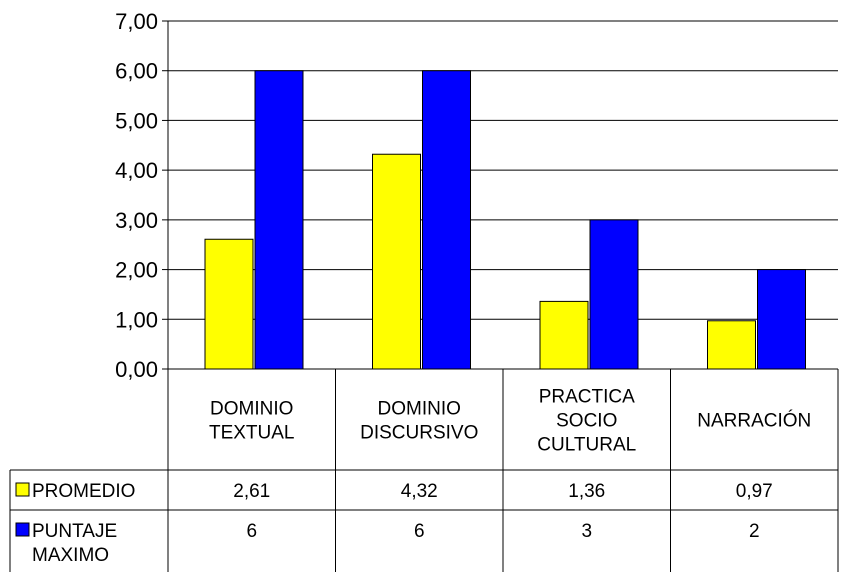  Describe the element at coordinates (586, 531) in the screenshot. I see `table-value: 3` at that location.